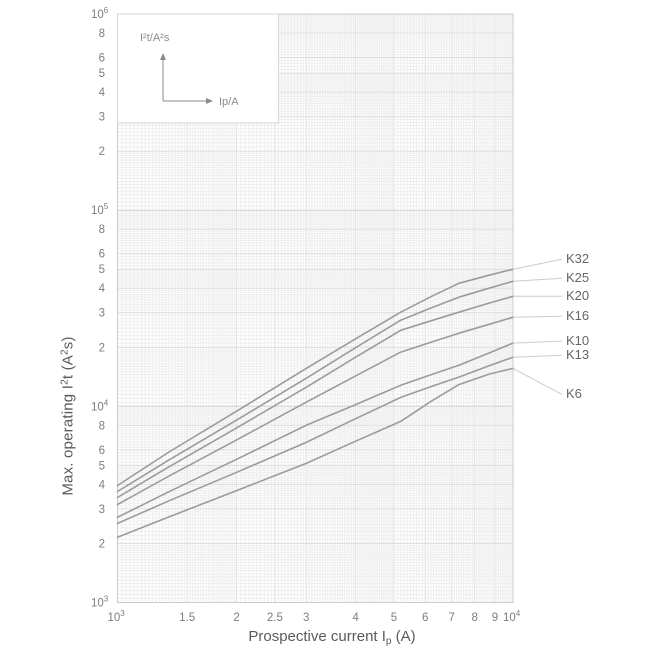  Describe the element at coordinates (578, 296) in the screenshot. I see `curve-label-K20: K20` at that location.